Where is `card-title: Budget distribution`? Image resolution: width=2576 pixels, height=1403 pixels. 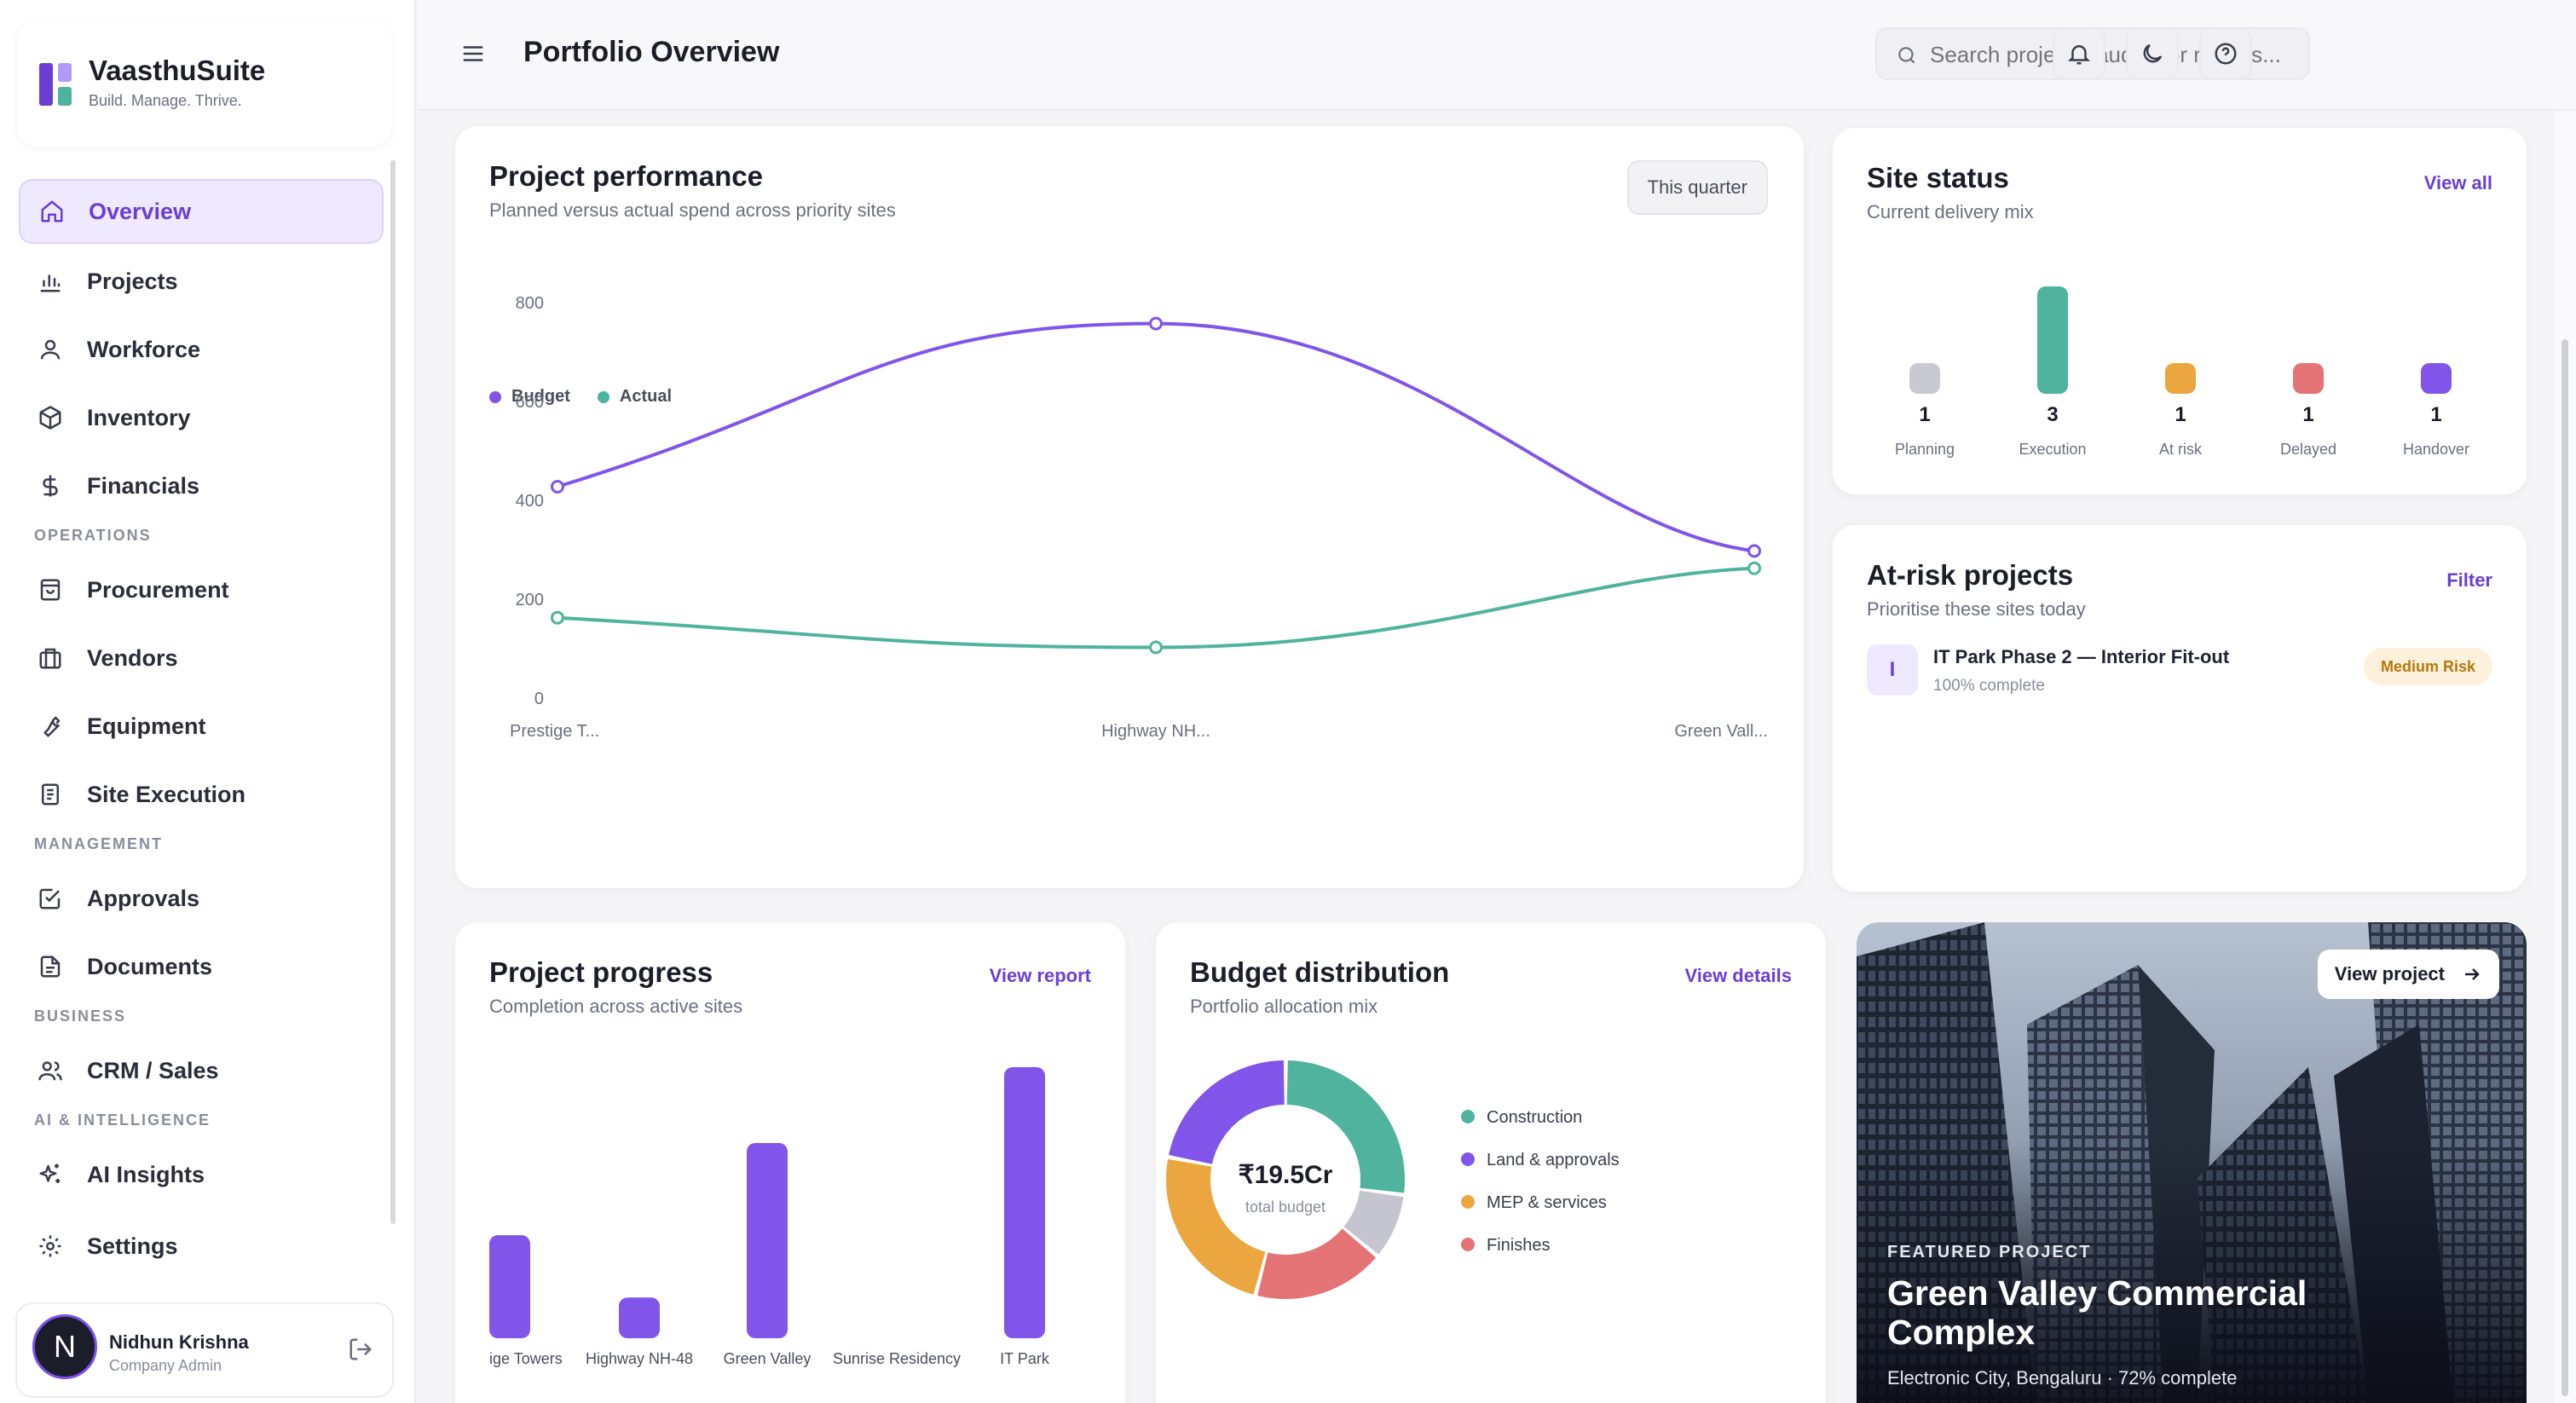 card-title: Budget distribution is located at coordinates (1320, 972).